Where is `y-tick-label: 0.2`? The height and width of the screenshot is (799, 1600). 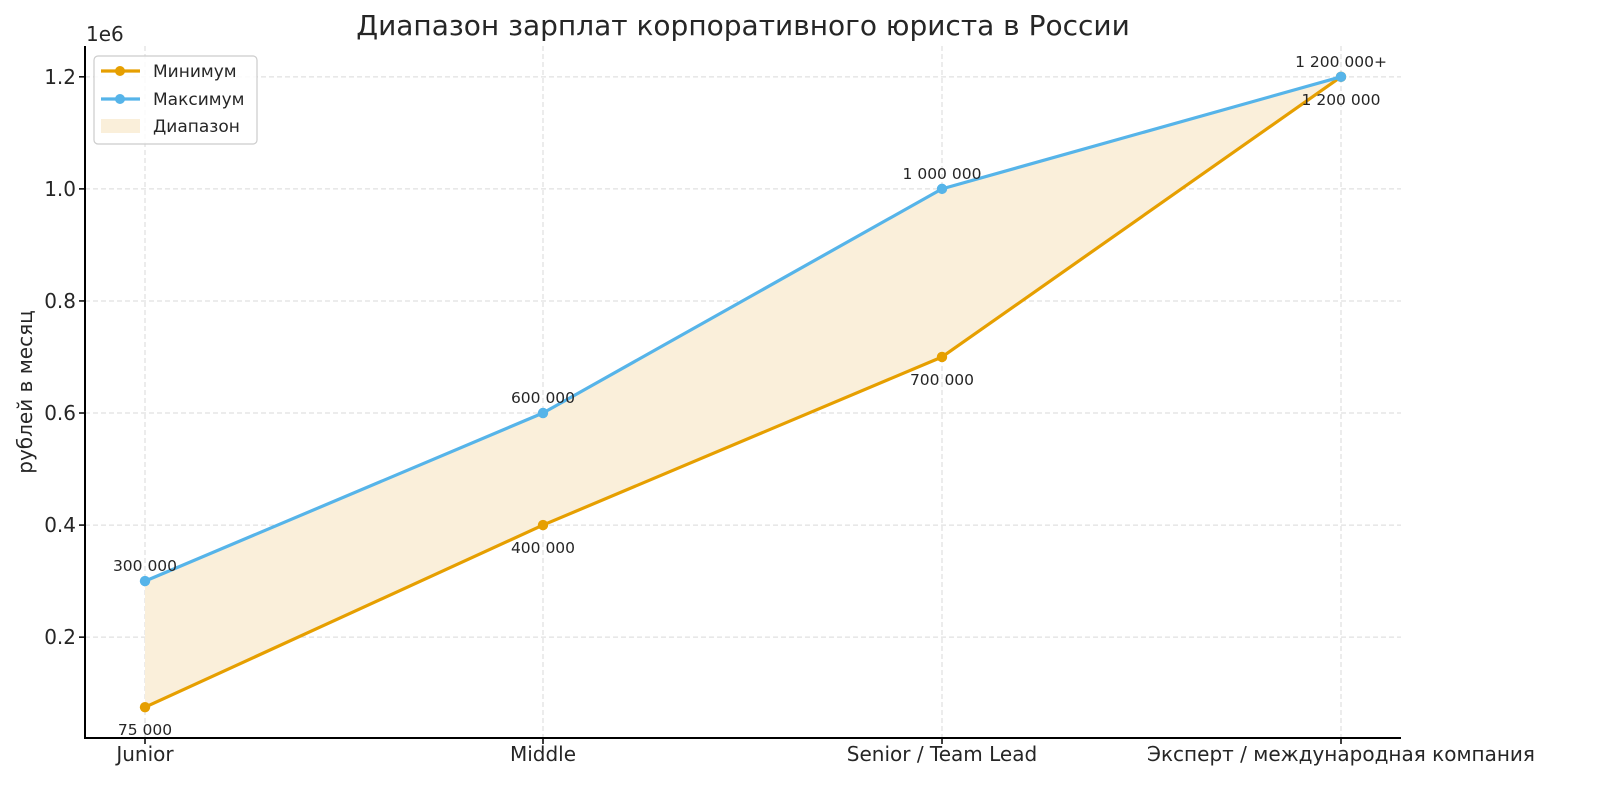
y-tick-label: 0.2 is located at coordinates (60, 637).